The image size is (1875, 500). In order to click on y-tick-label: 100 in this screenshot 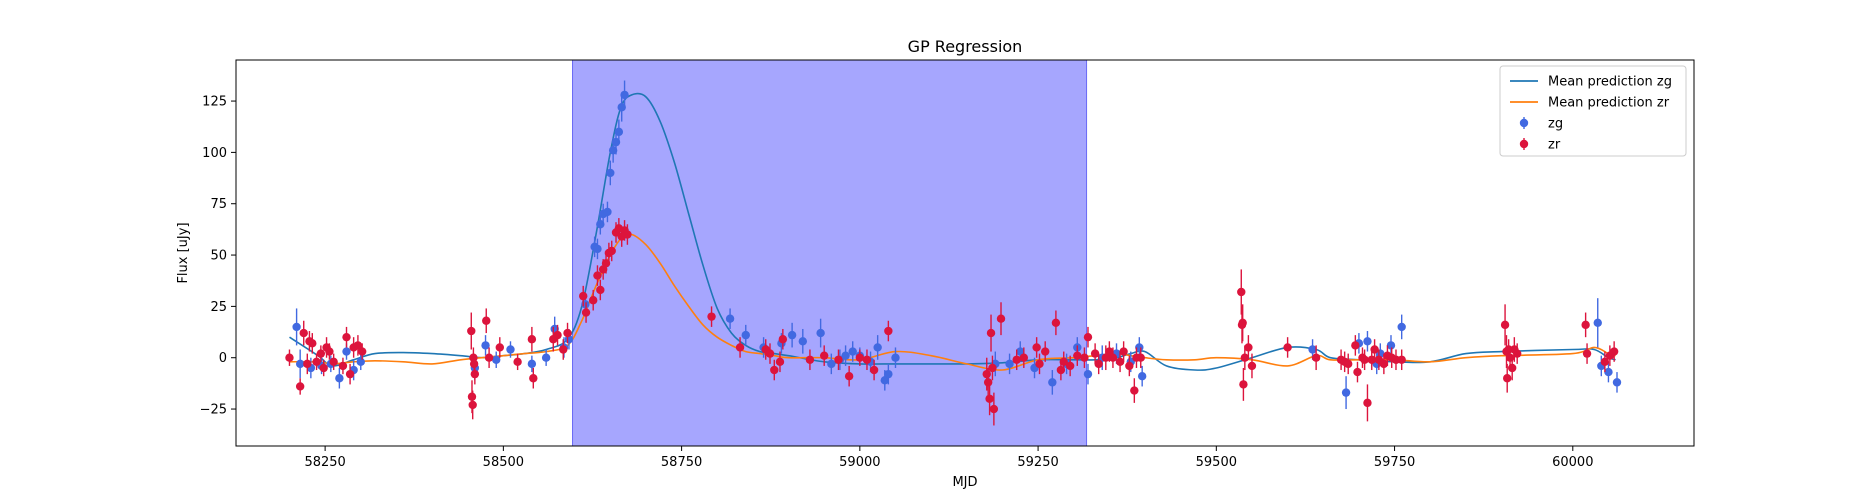, I will do `click(214, 153)`.